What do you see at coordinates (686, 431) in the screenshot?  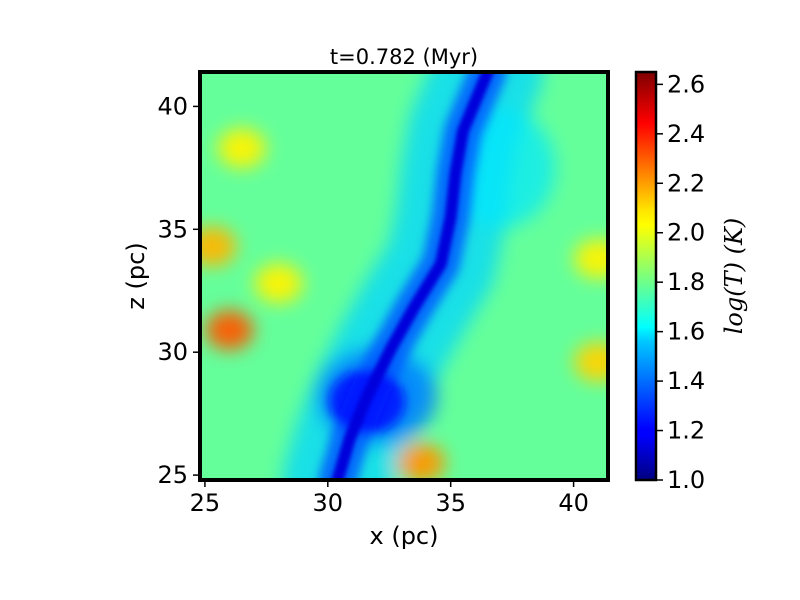 I see `colorbar-tick-label: 1.2` at bounding box center [686, 431].